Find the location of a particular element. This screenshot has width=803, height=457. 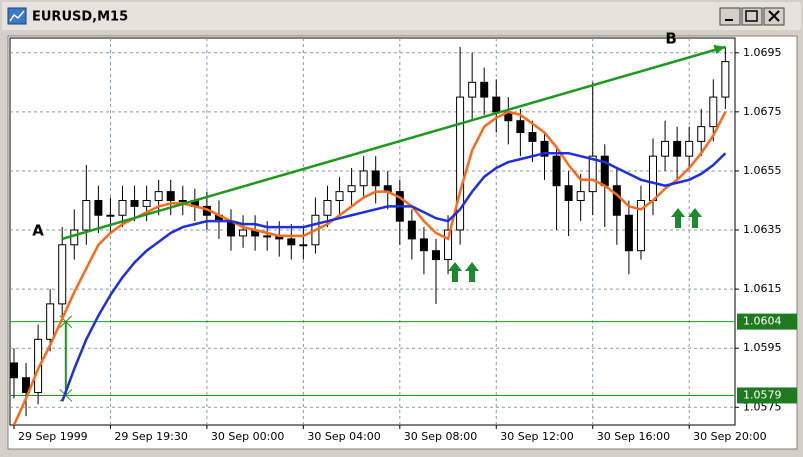

y-tick-label: 1.0575 is located at coordinates (762, 406).